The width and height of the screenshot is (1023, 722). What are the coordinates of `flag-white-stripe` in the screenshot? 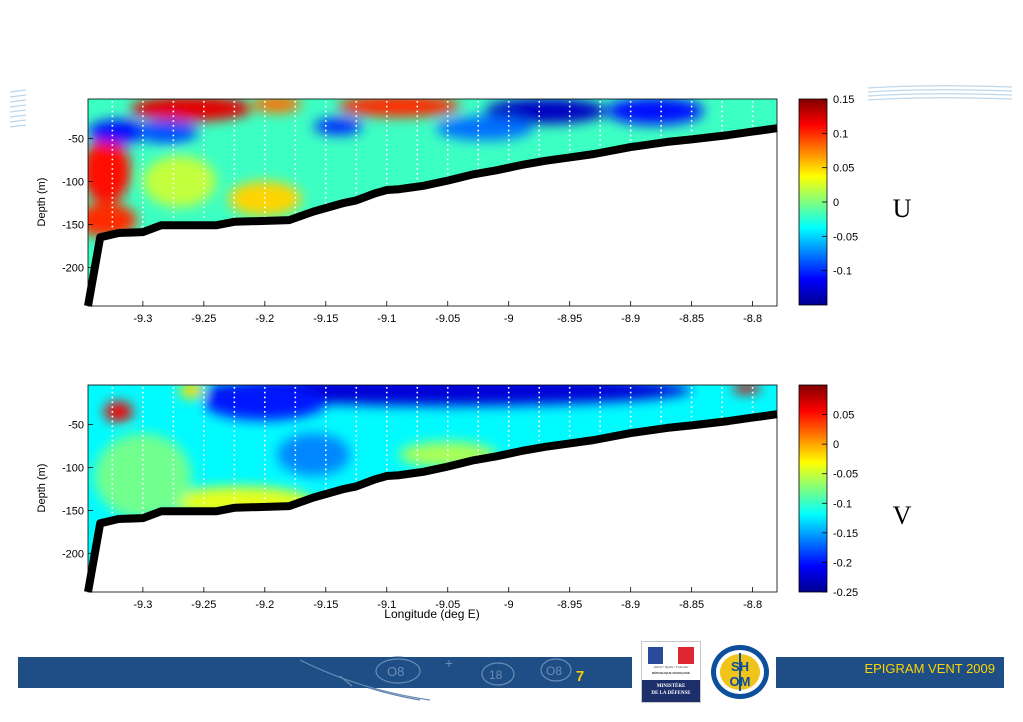 It's located at (670, 655).